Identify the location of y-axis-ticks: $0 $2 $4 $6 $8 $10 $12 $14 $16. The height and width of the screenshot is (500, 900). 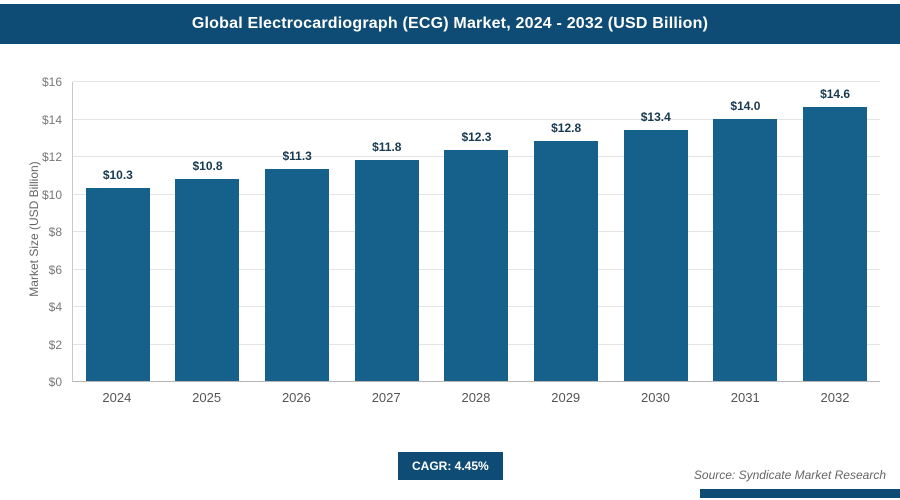
(49, 232).